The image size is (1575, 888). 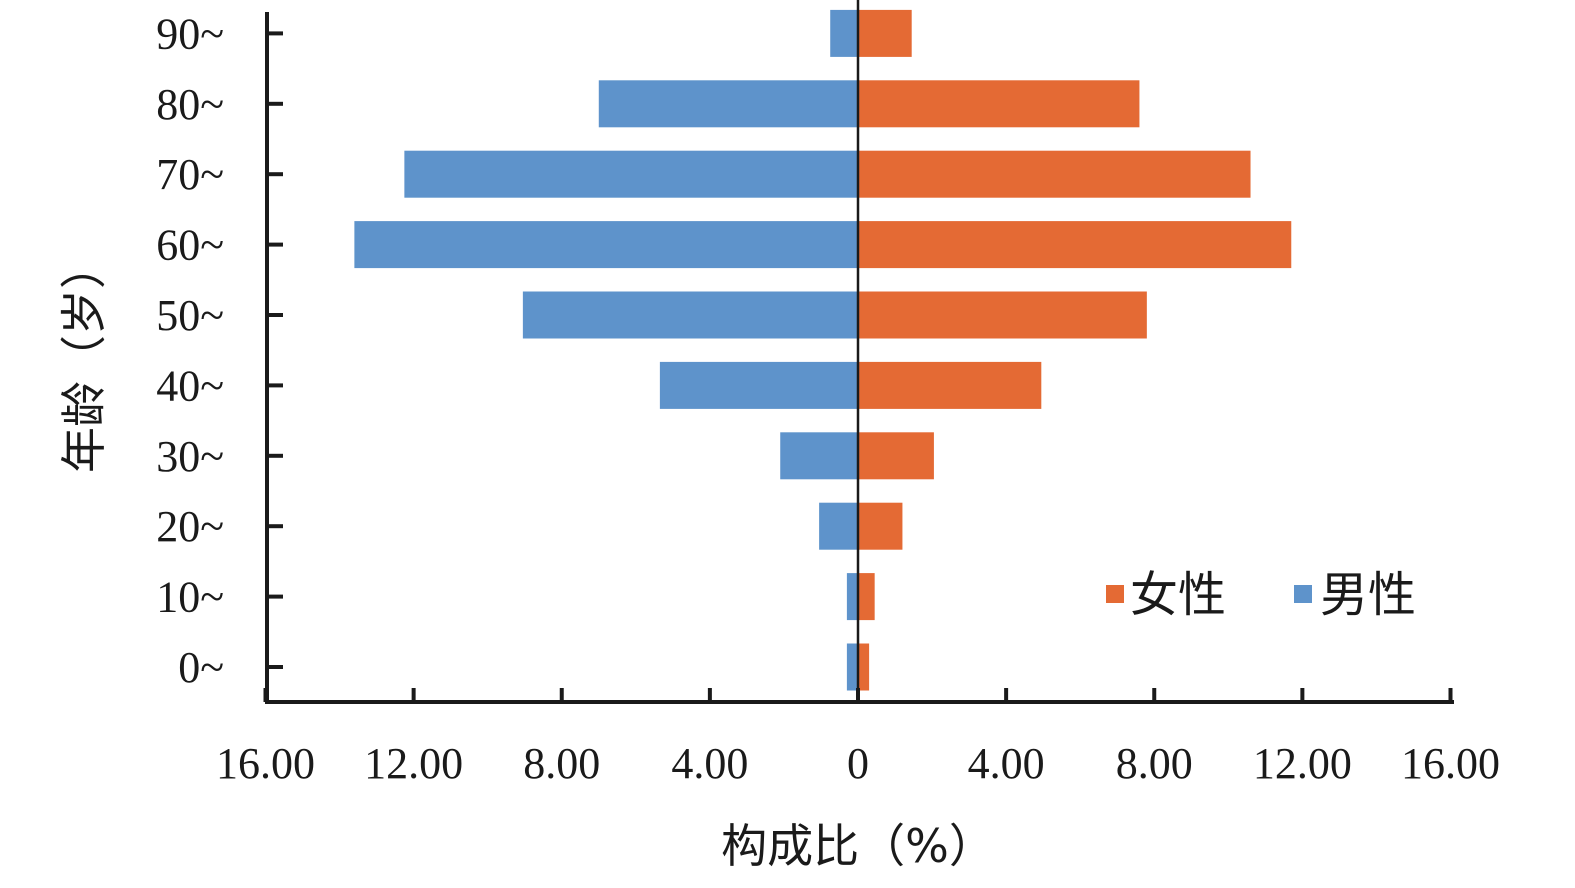 I want to click on y-axis-title: 年龄（岁）, so click(x=84, y=358).